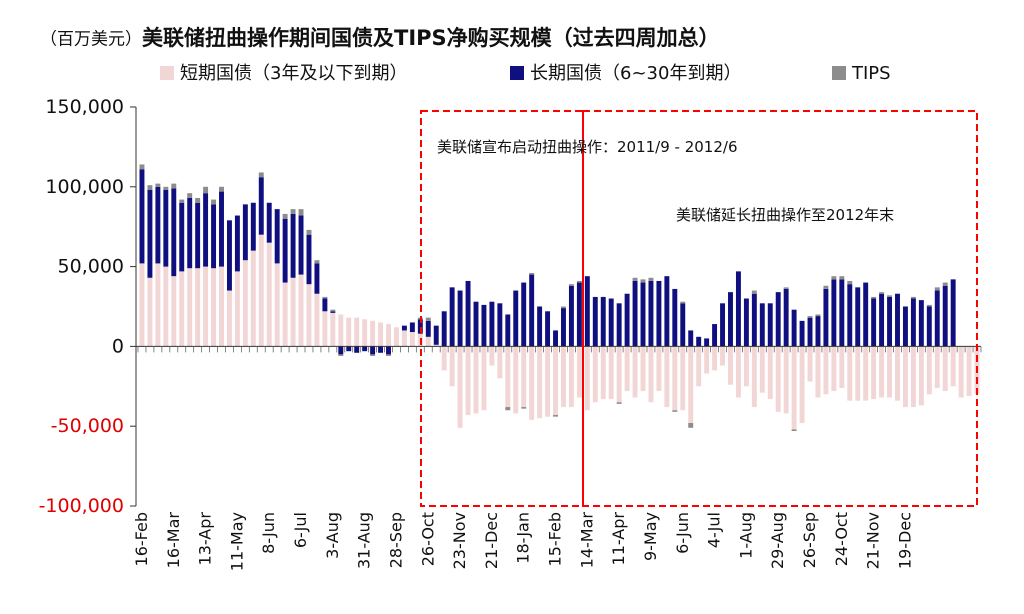  I want to click on legend-item-short: 短期国债（3年及以下到期）, so click(283, 74).